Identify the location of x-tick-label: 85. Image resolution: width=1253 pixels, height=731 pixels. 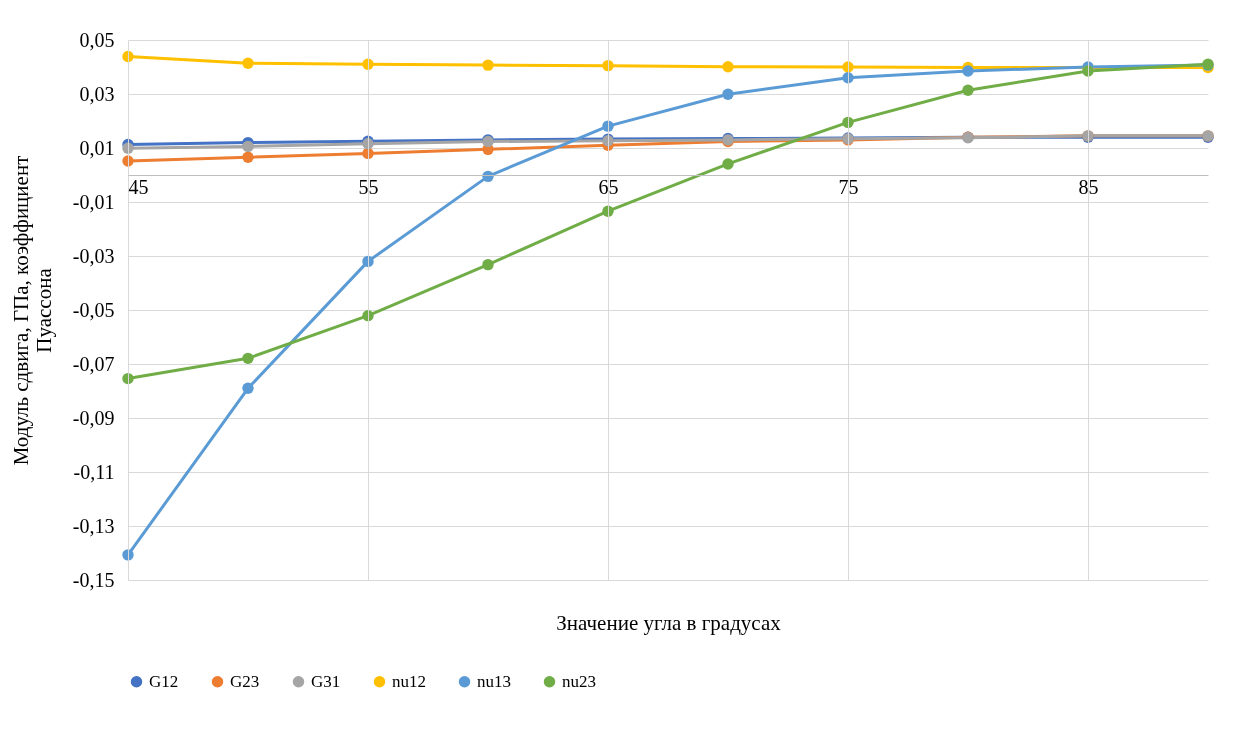
(1088, 186).